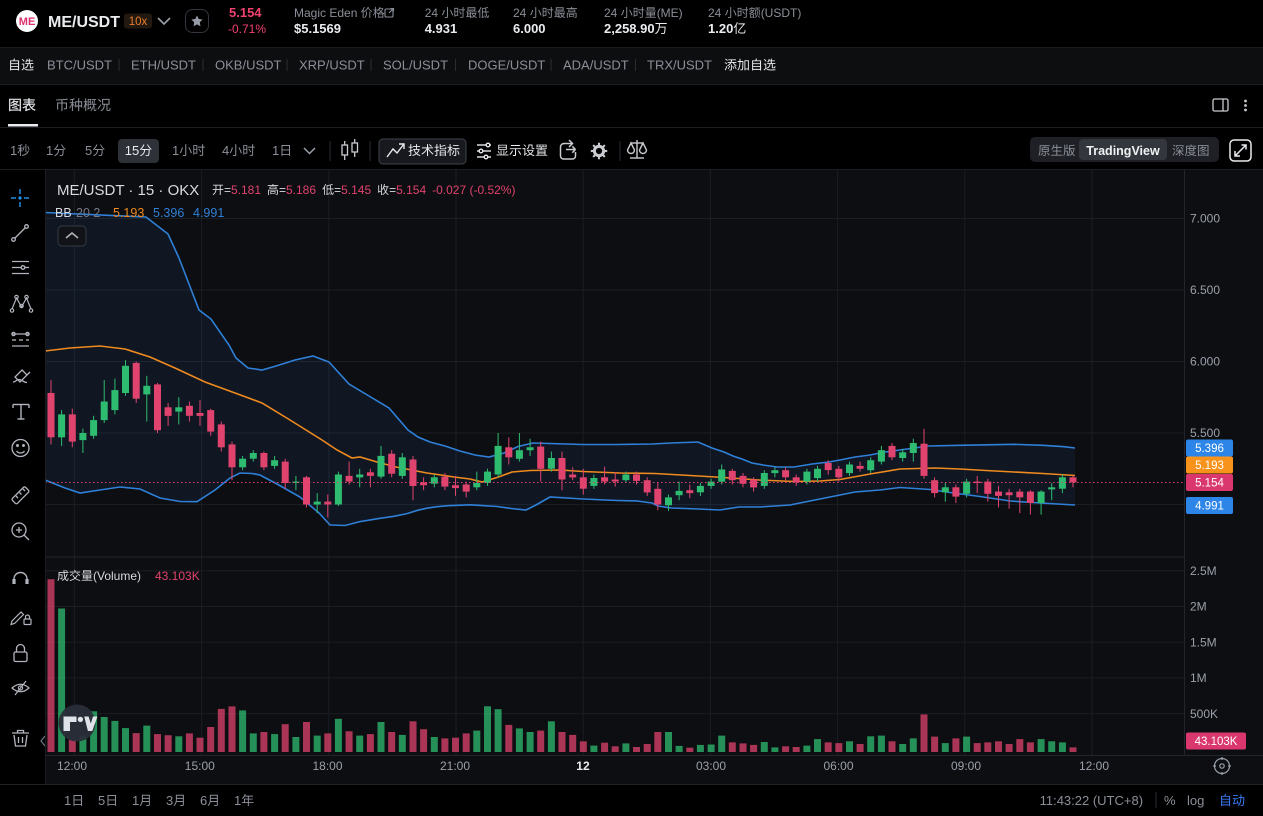  Describe the element at coordinates (200, 766) in the screenshot. I see `svg-text: 15:00` at that location.